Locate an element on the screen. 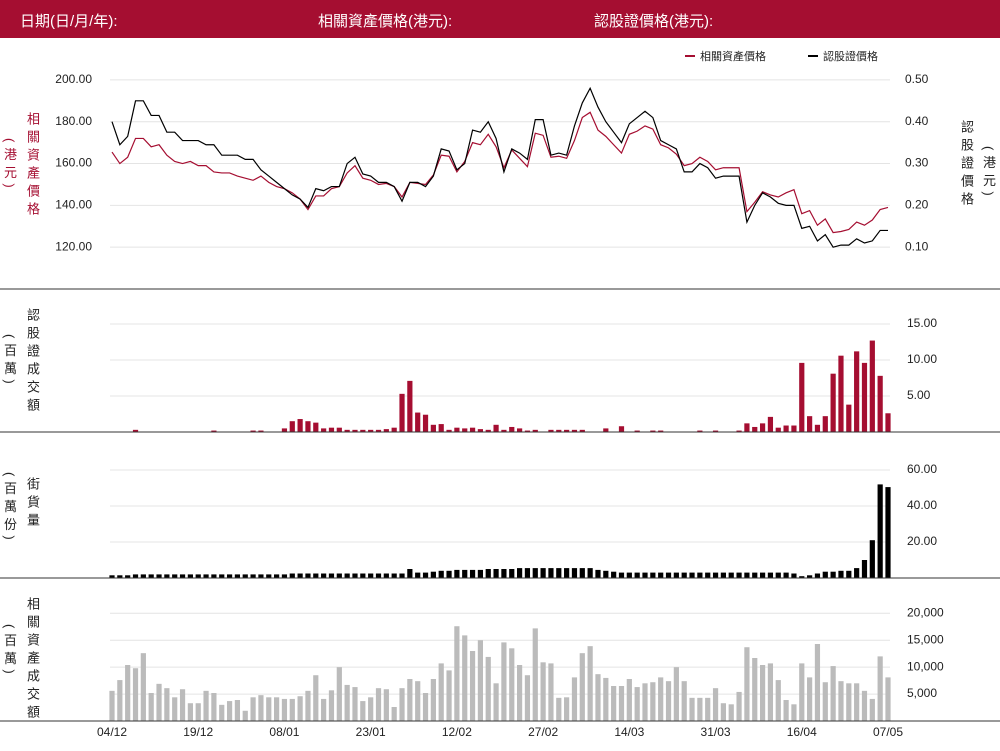 This screenshot has width=1000, height=751. y-tick-label: 20.00 is located at coordinates (922, 541).